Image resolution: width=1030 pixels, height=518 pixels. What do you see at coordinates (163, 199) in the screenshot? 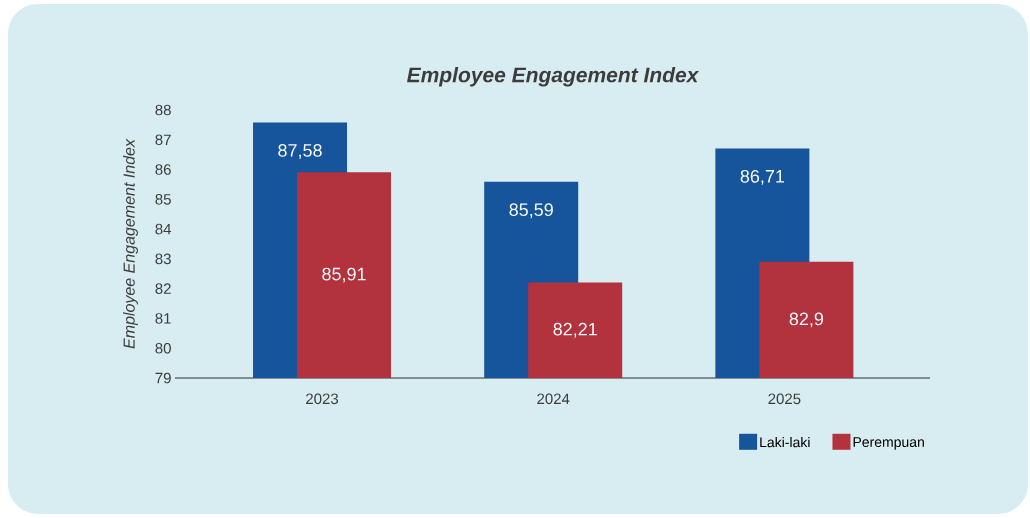
I see `y-tick-label: 85` at bounding box center [163, 199].